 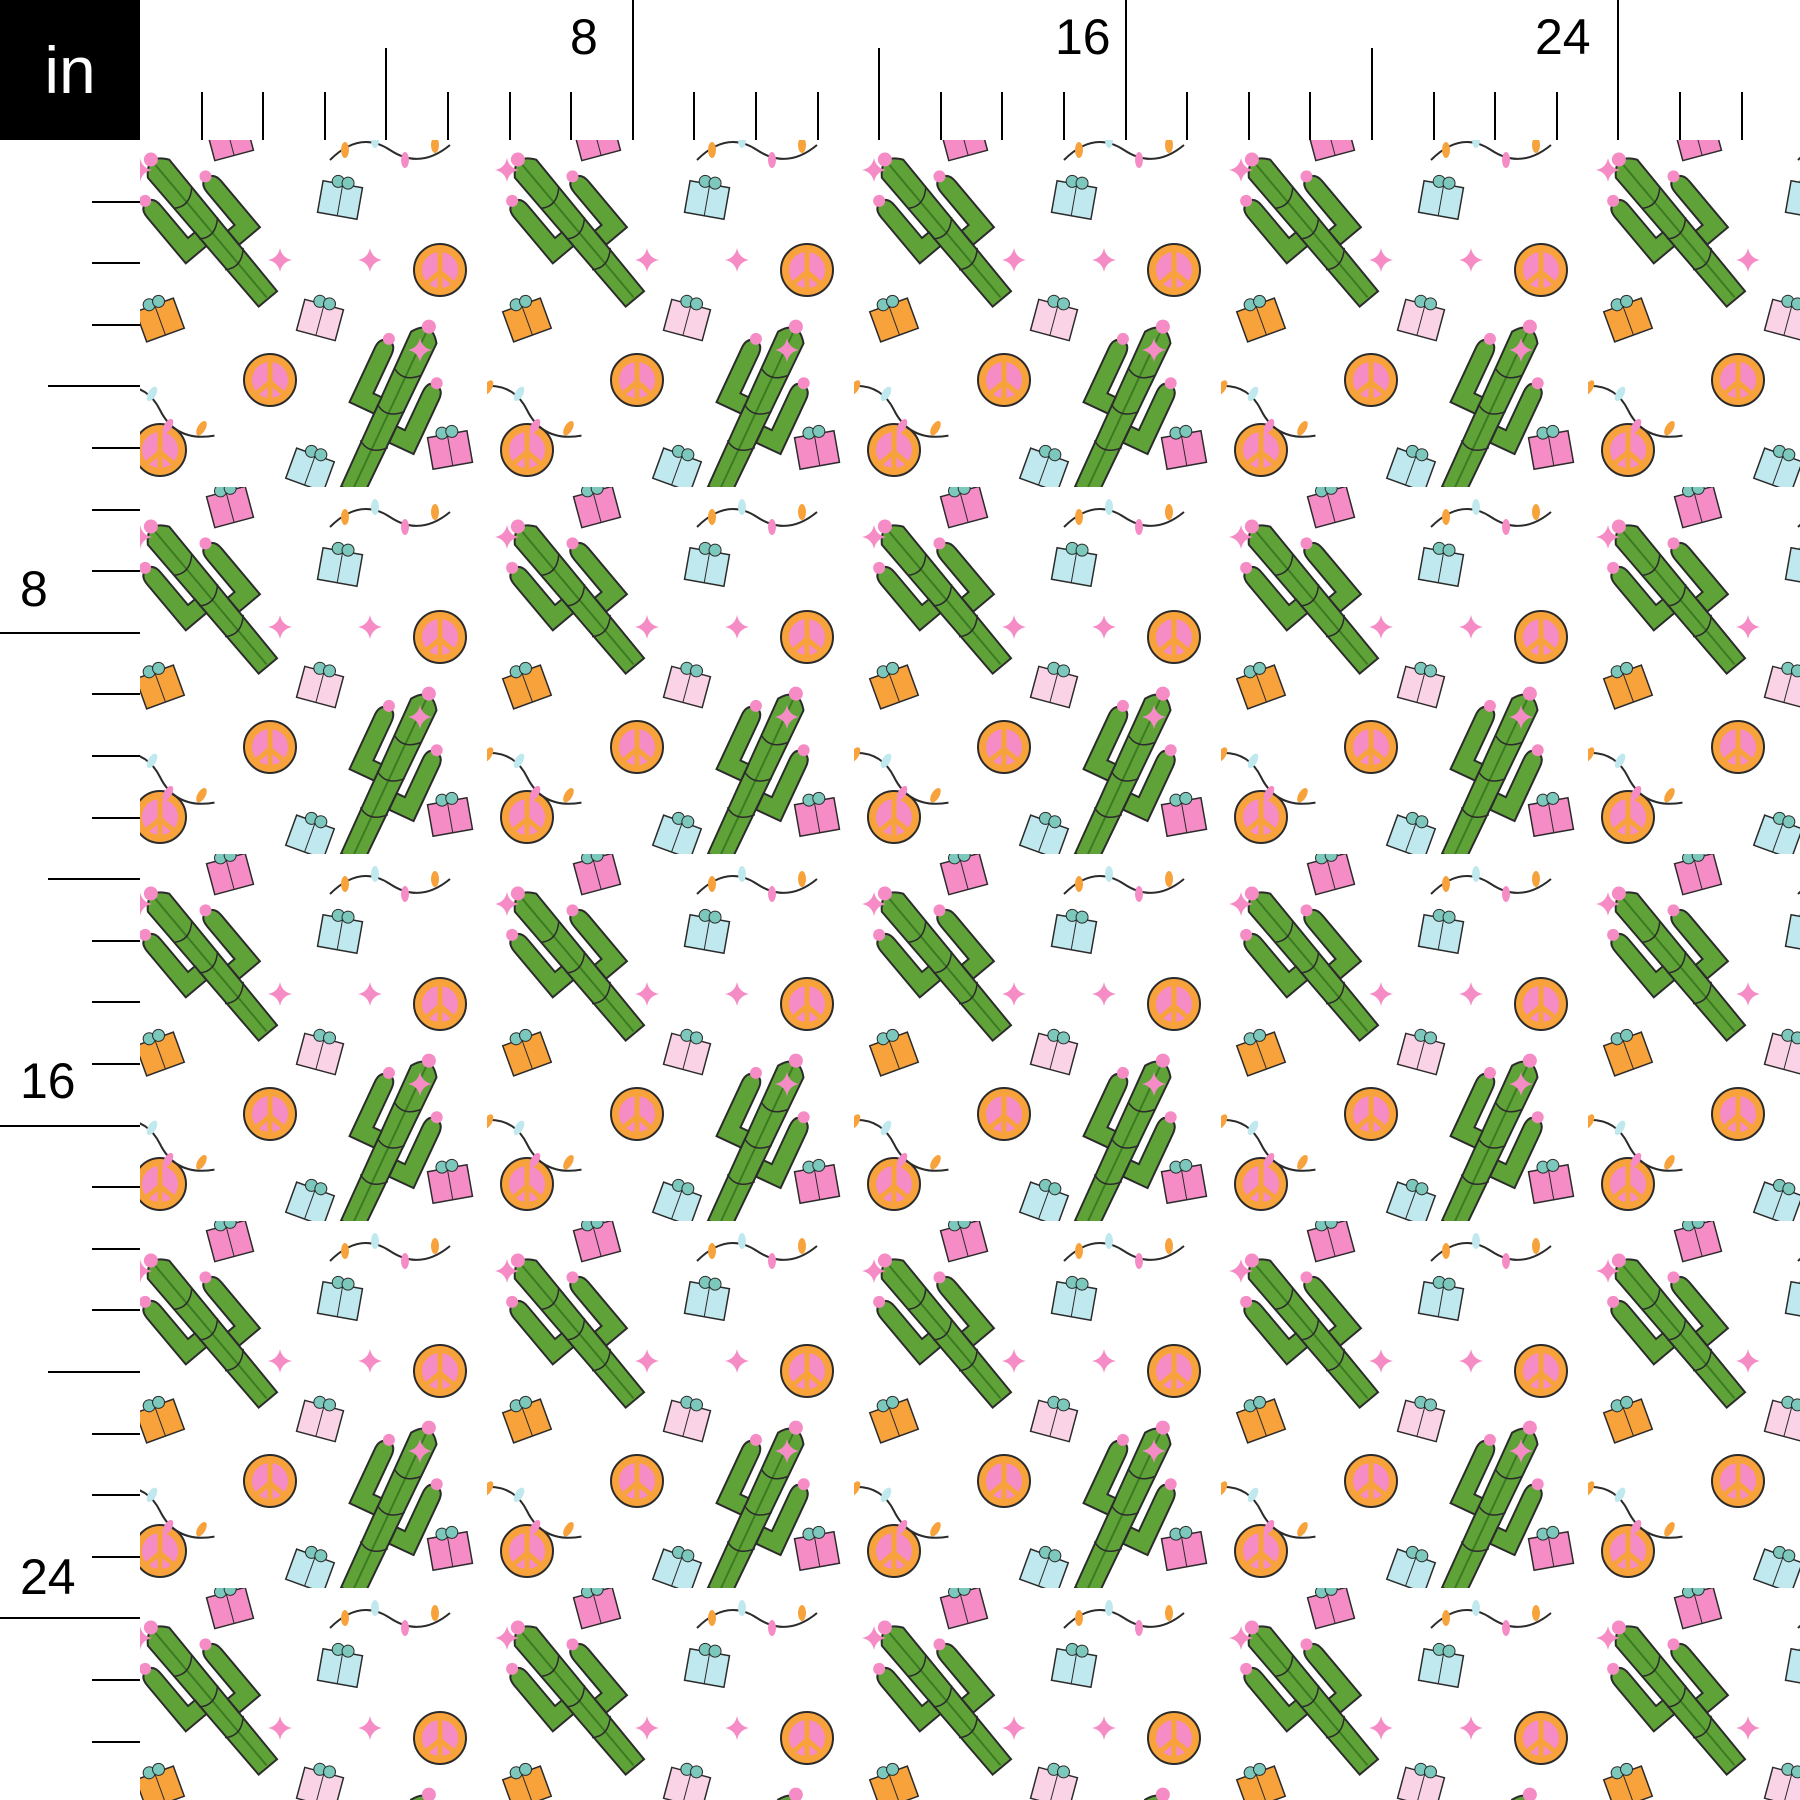 What do you see at coordinates (70, 70) in the screenshot?
I see `unit-label: in` at bounding box center [70, 70].